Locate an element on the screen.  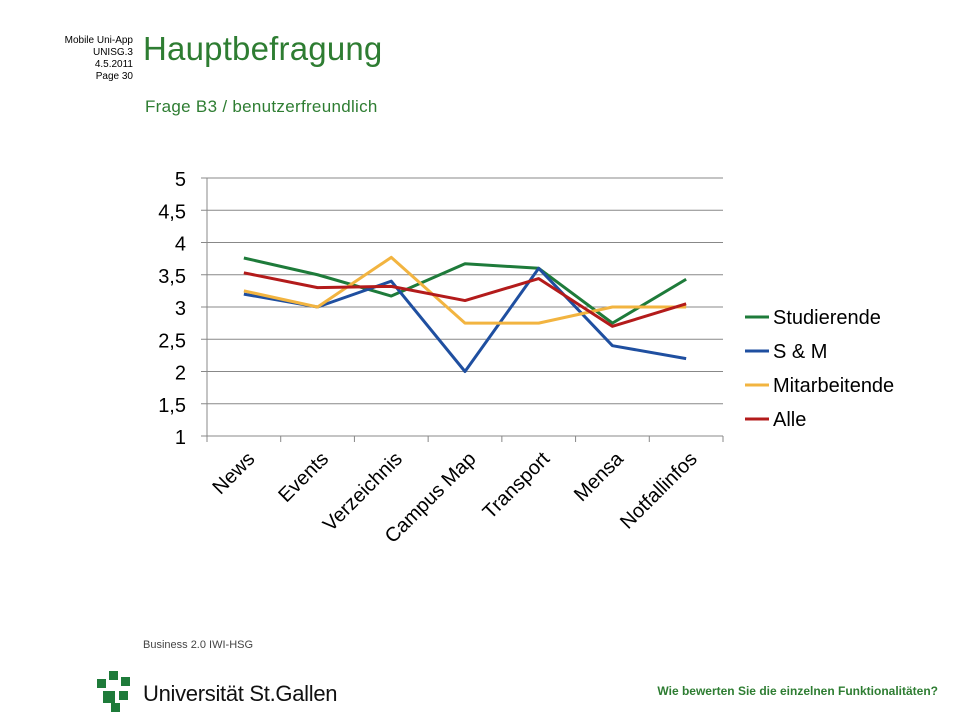
x-tick-label: Mensa is located at coordinates (599, 476).